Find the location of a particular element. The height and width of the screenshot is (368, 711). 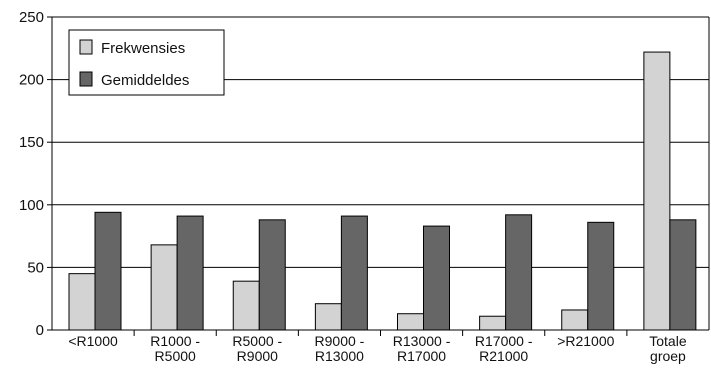

x-category-label: >R21000 is located at coordinates (585, 341).